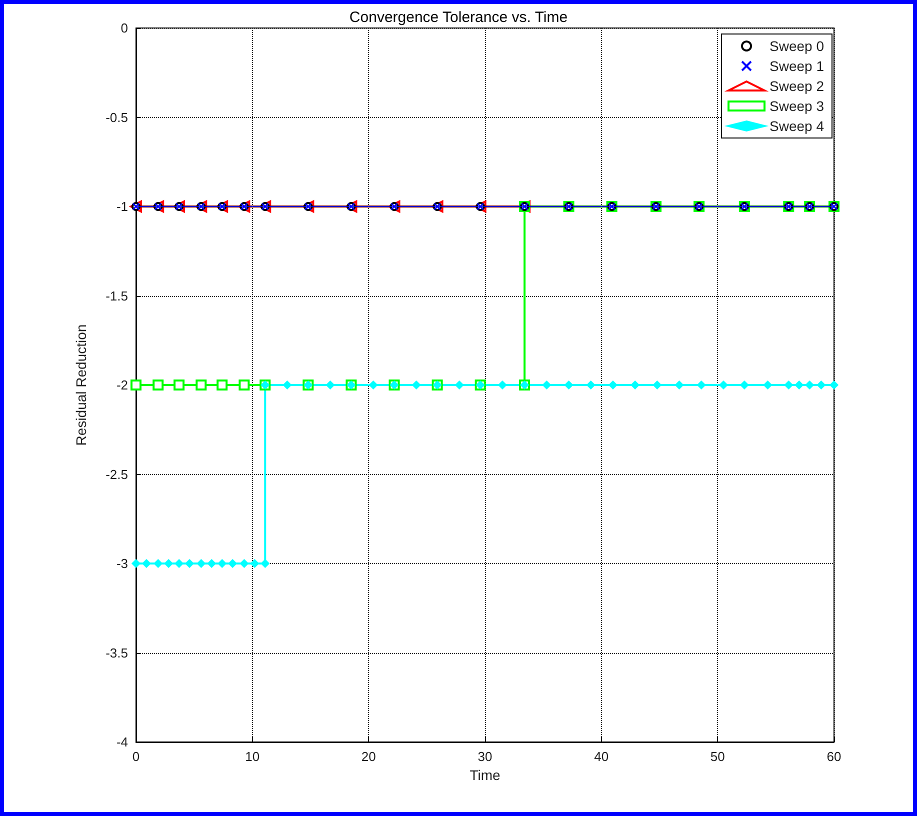  Describe the element at coordinates (136, 756) in the screenshot. I see `x-tick-label: 0` at that location.